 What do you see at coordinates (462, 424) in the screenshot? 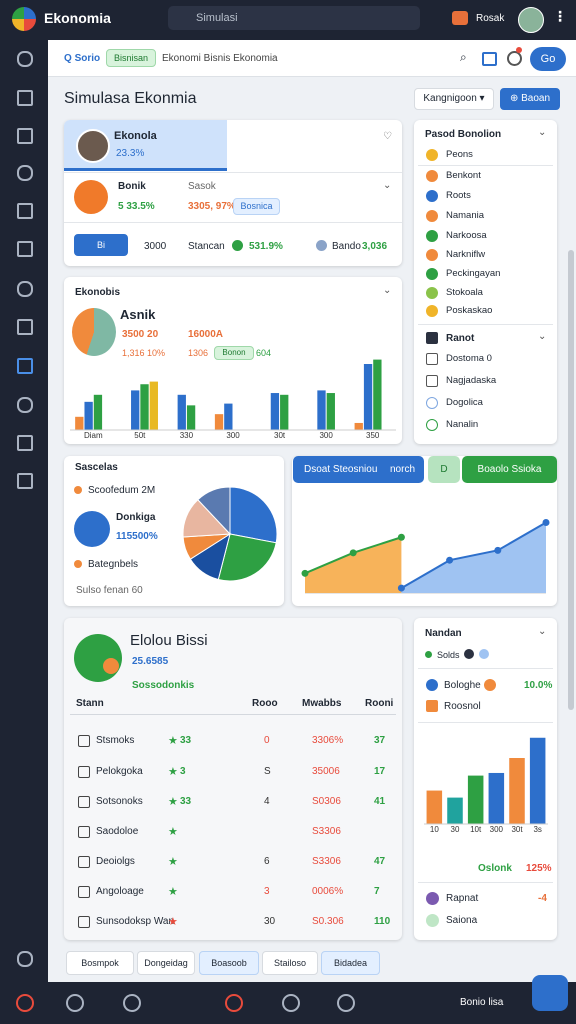
I see `list-item: Nanalin` at bounding box center [462, 424].